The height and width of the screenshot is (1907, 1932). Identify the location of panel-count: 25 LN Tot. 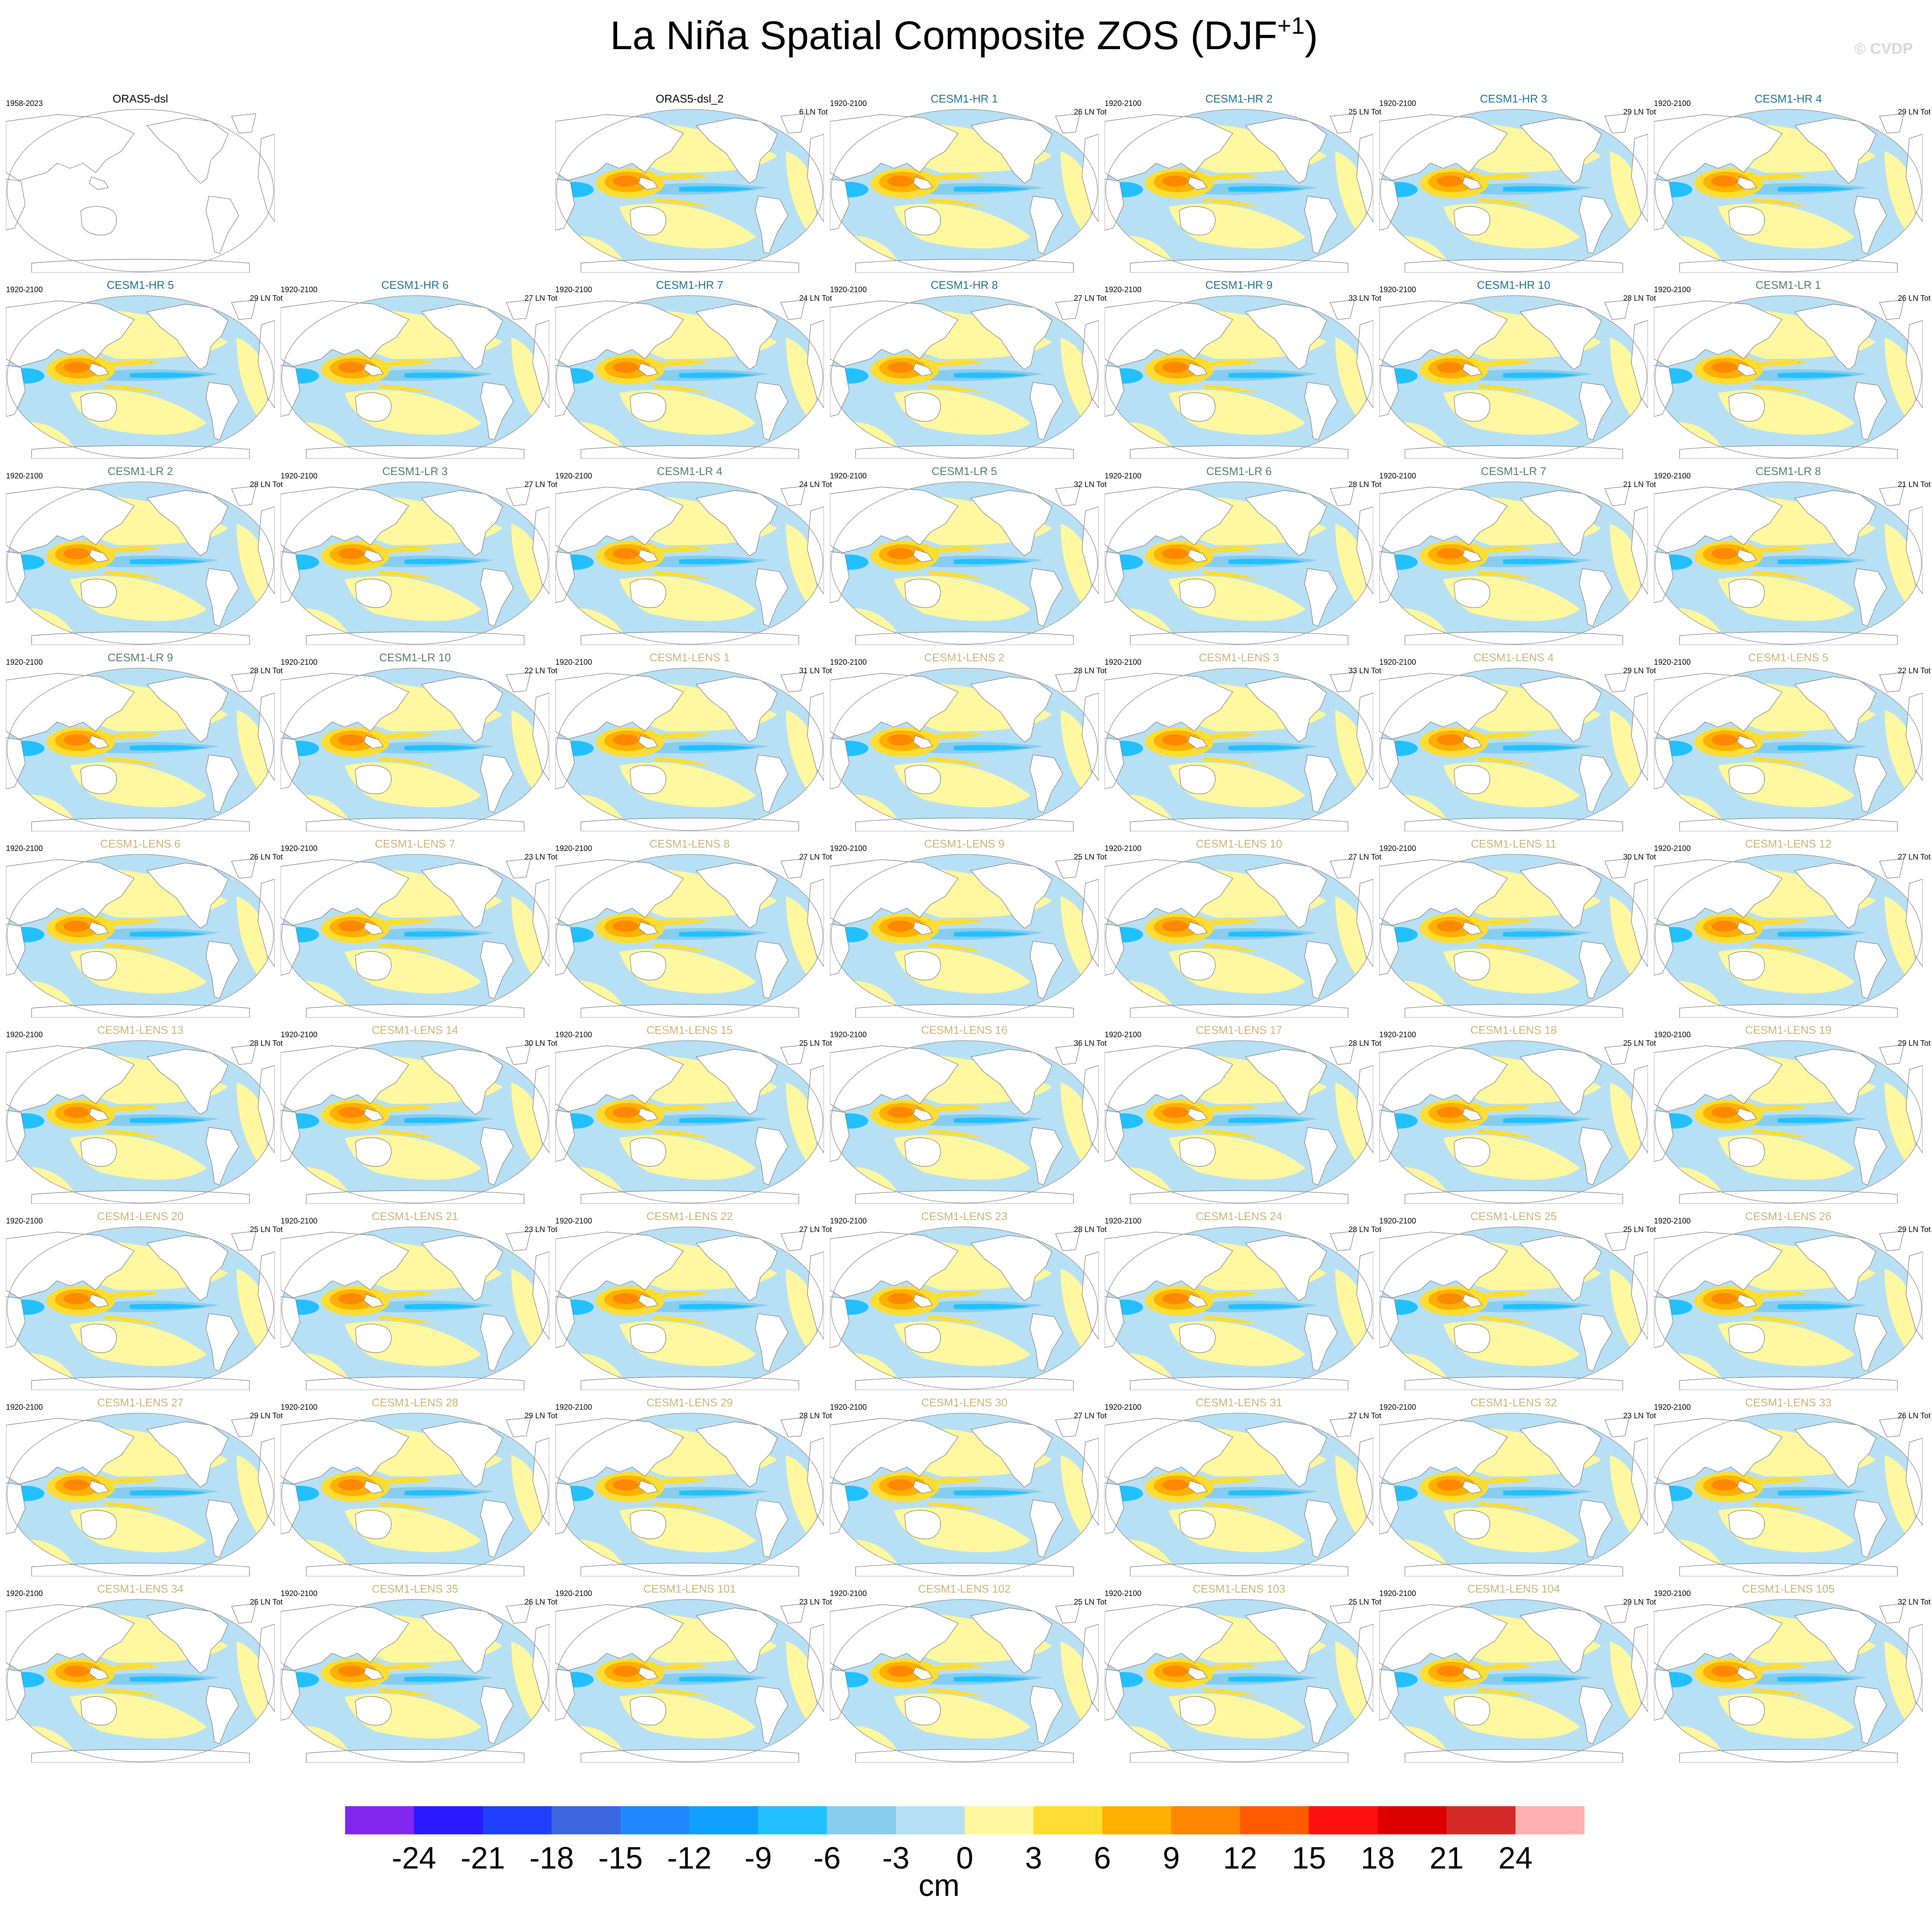
(1639, 1230).